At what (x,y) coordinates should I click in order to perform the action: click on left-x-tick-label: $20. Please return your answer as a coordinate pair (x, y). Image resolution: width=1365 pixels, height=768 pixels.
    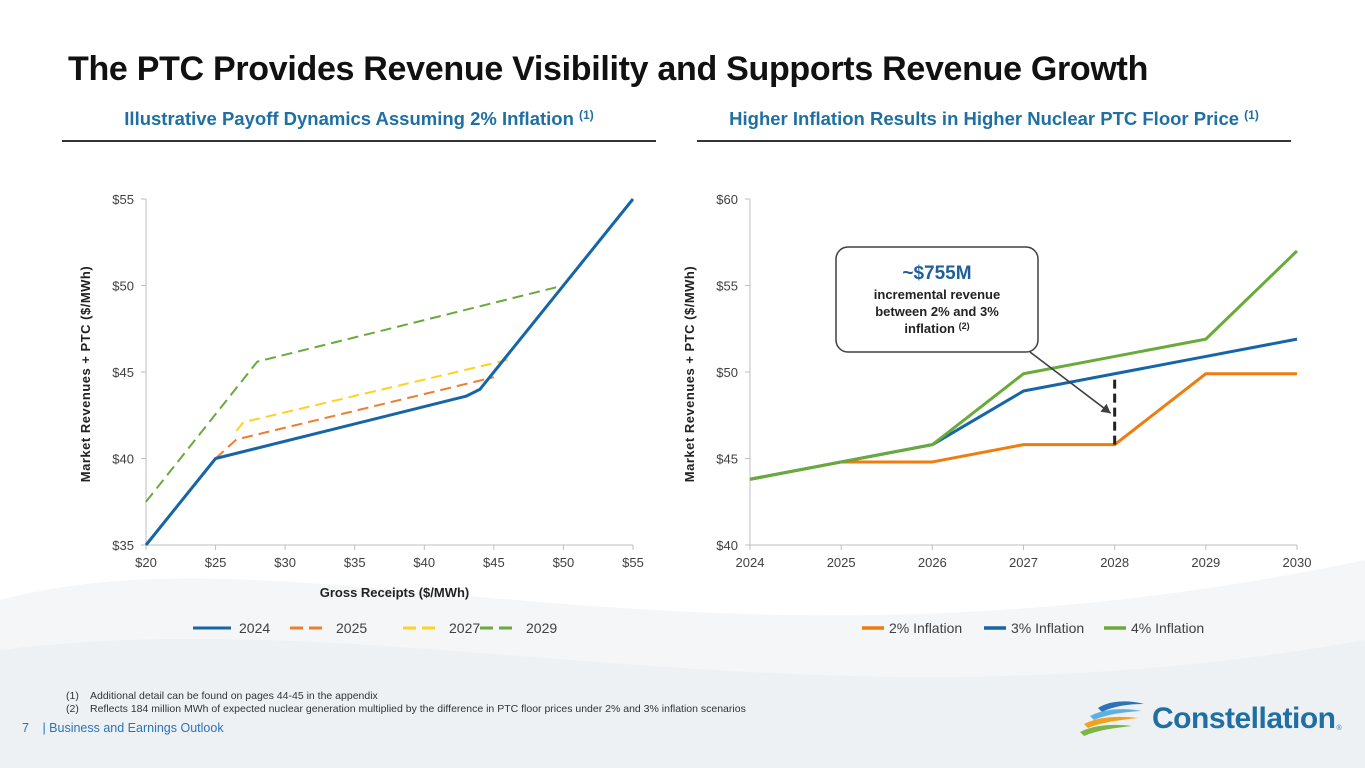
    Looking at the image, I should click on (146, 562).